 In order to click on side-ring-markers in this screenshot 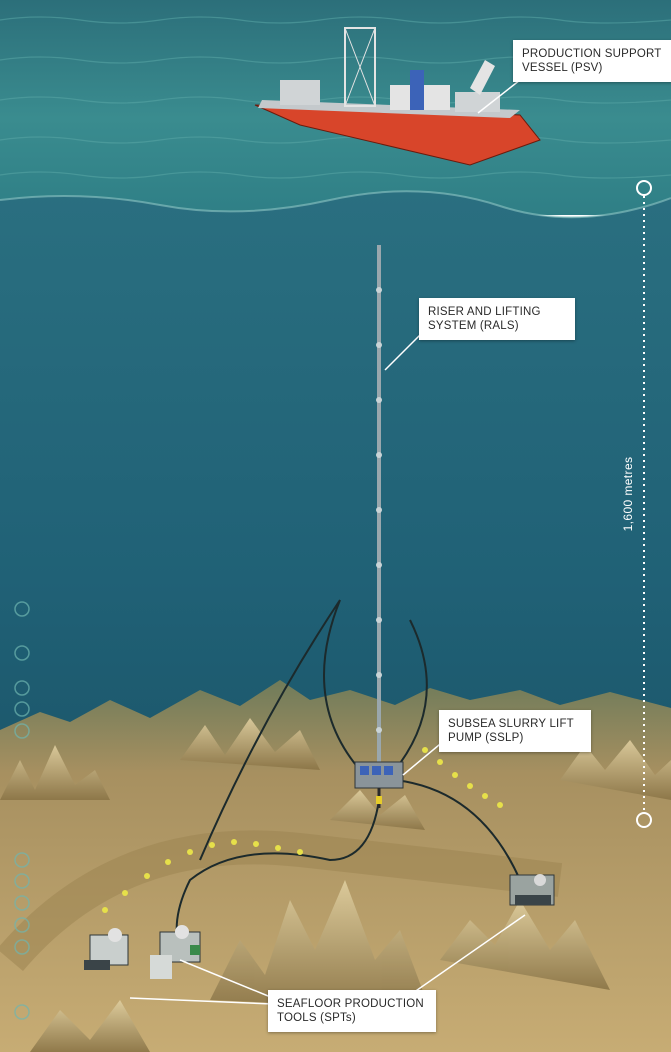, I will do `click(22, 810)`.